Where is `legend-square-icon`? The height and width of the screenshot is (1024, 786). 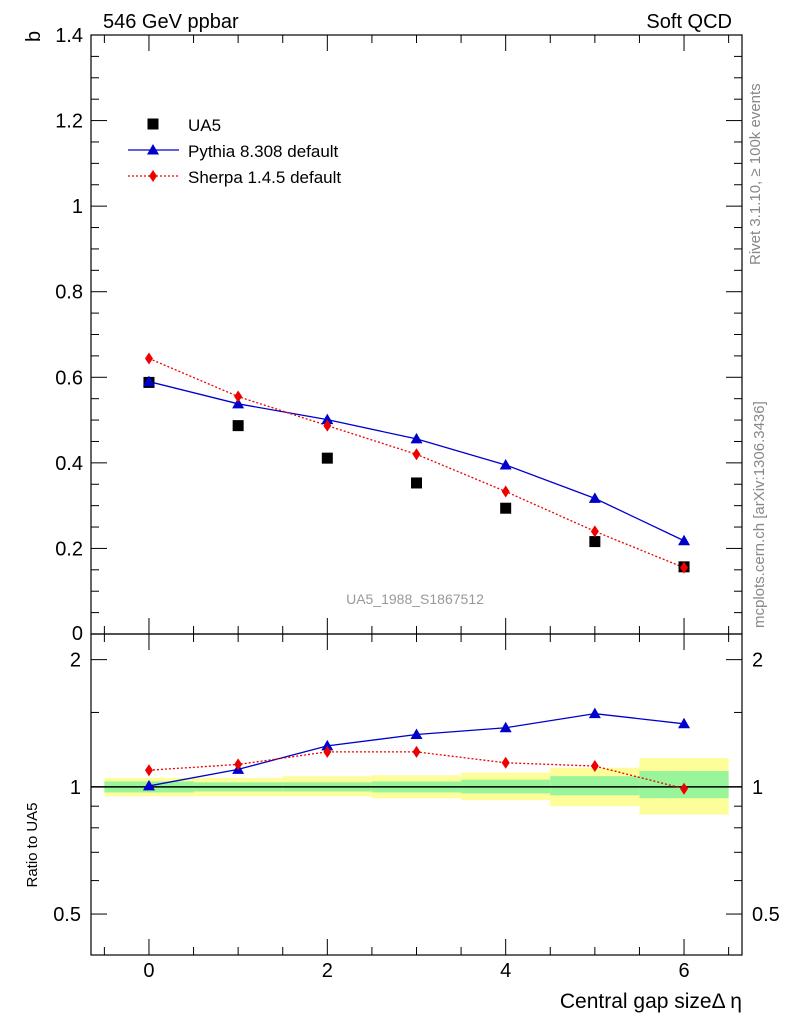 legend-square-icon is located at coordinates (153, 124).